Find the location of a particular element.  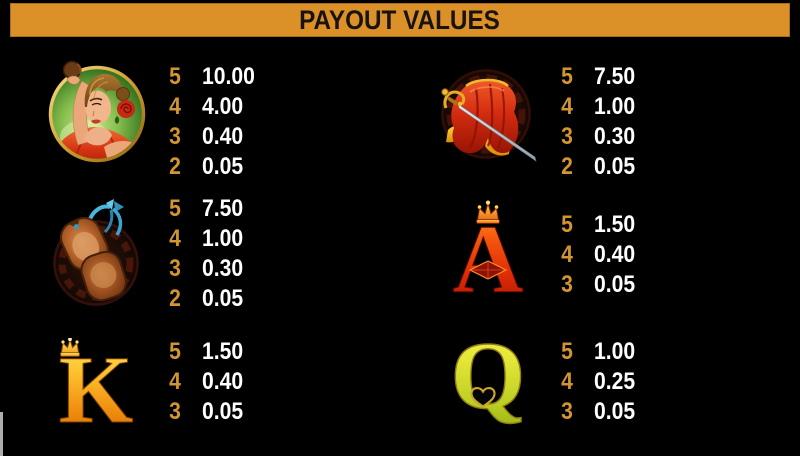

payout-row: 4 4.00 is located at coordinates (211, 107).